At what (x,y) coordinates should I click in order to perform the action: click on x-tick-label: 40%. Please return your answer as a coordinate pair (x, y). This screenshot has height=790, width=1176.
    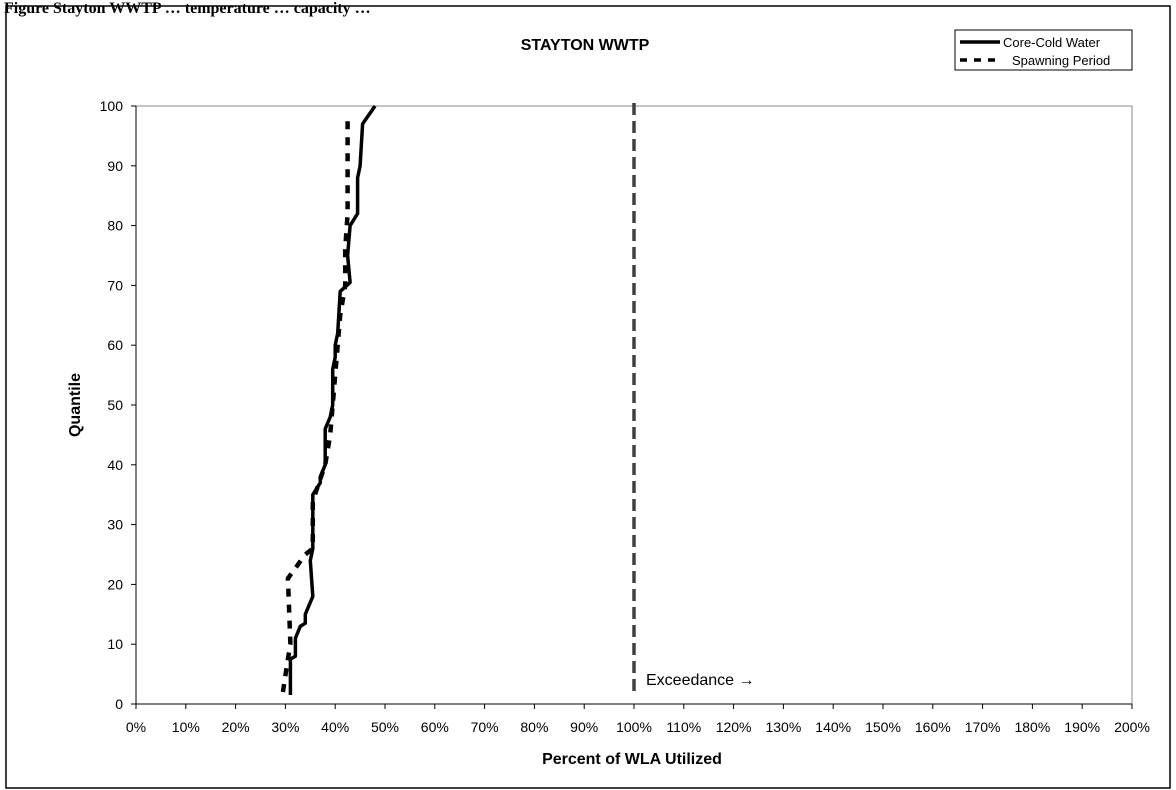
    Looking at the image, I should click on (335, 727).